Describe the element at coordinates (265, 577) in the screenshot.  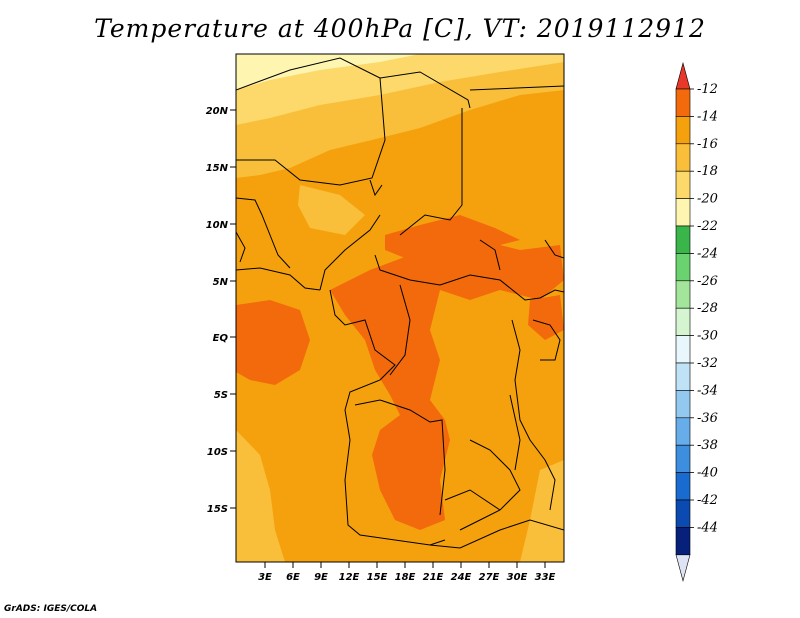
I see `lon-label: 3E` at that location.